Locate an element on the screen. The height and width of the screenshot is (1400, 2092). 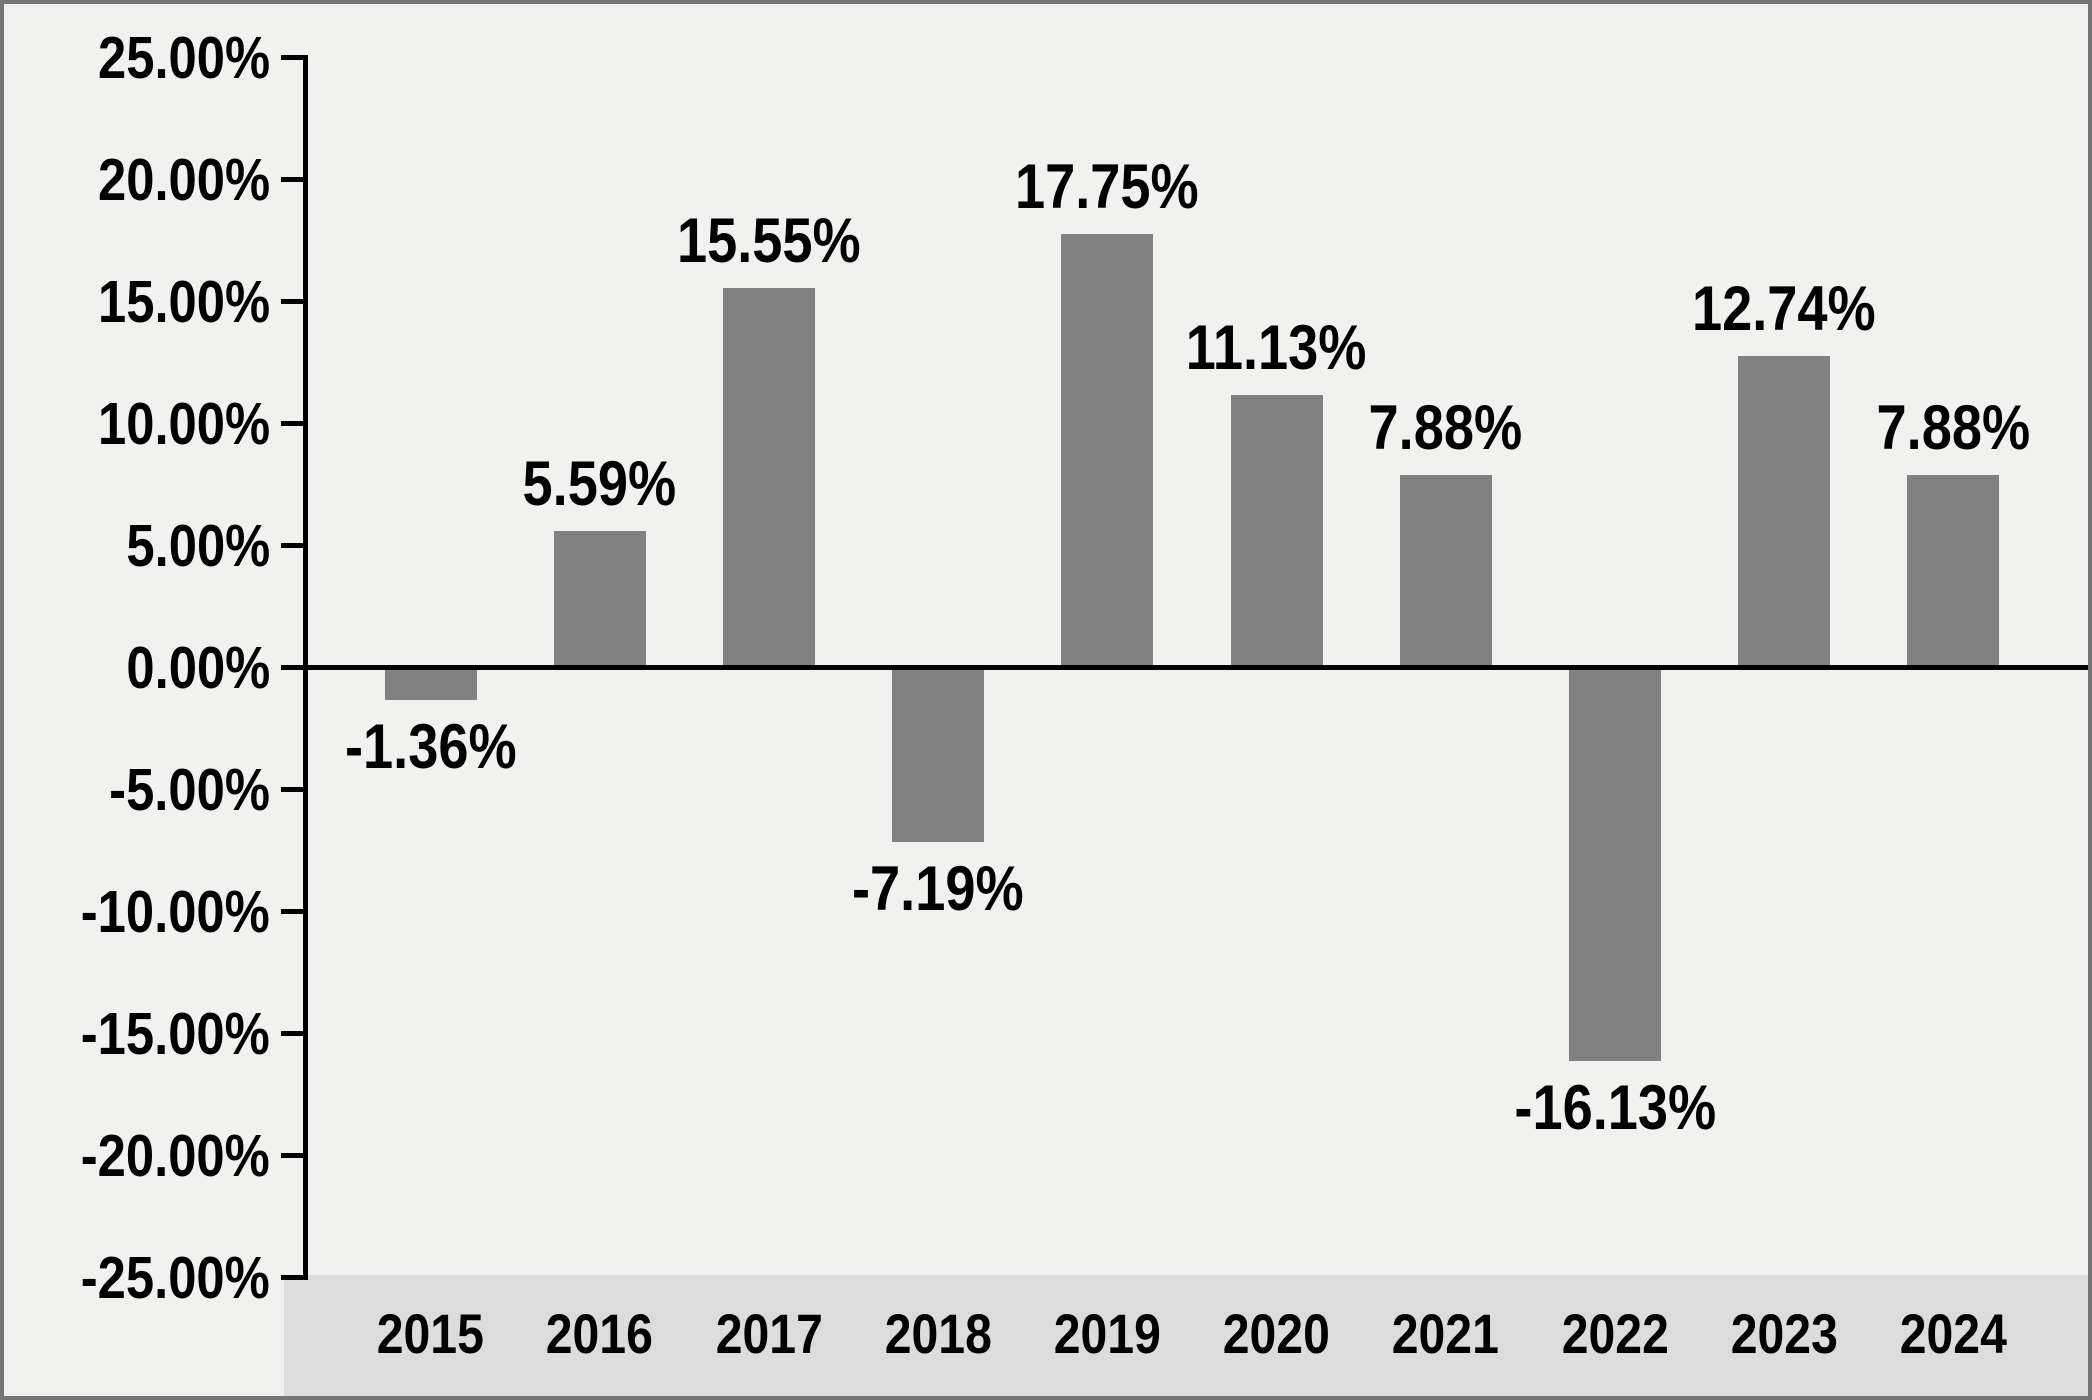
category-label-2020-text: 2020 is located at coordinates (1276, 1333).